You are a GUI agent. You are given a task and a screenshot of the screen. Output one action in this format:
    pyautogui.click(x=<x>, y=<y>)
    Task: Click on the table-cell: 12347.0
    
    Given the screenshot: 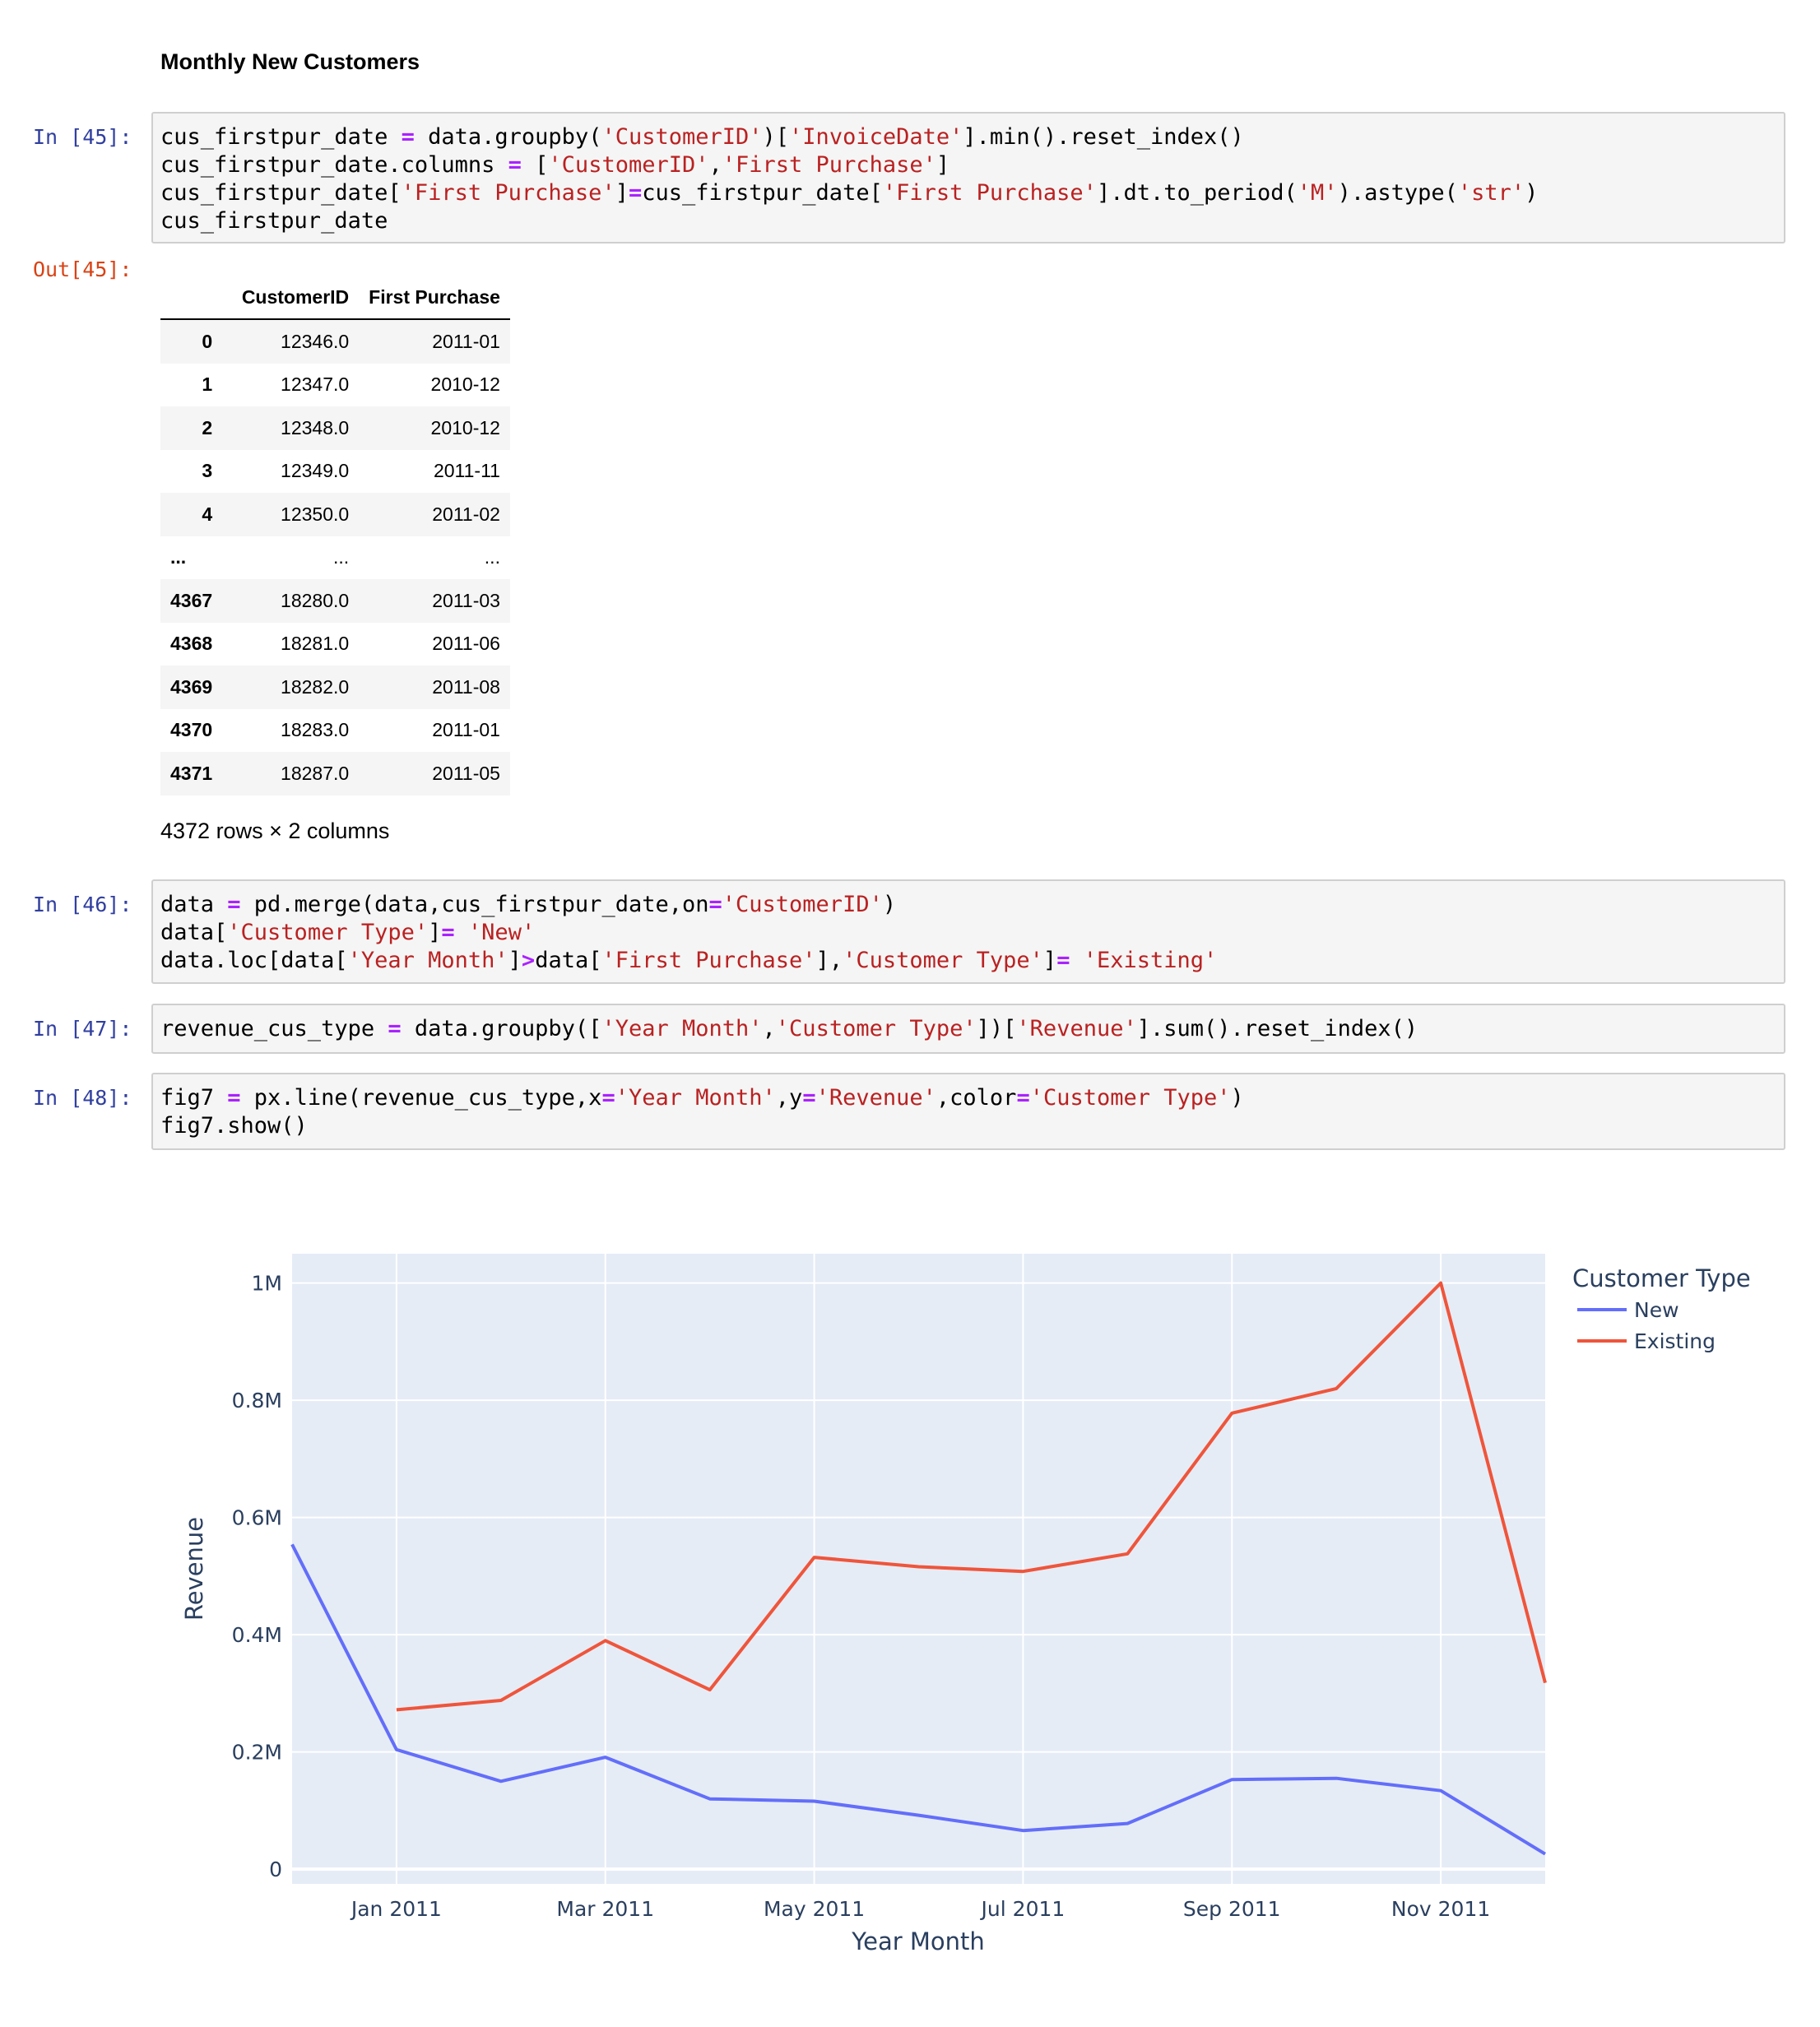 What is the action you would take?
    pyautogui.click(x=315, y=385)
    